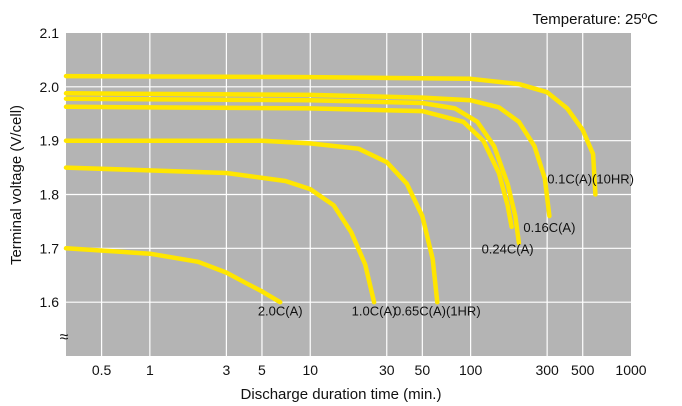 This screenshot has width=682, height=406. Describe the element at coordinates (310, 370) in the screenshot. I see `x-tick-label: 10` at that location.